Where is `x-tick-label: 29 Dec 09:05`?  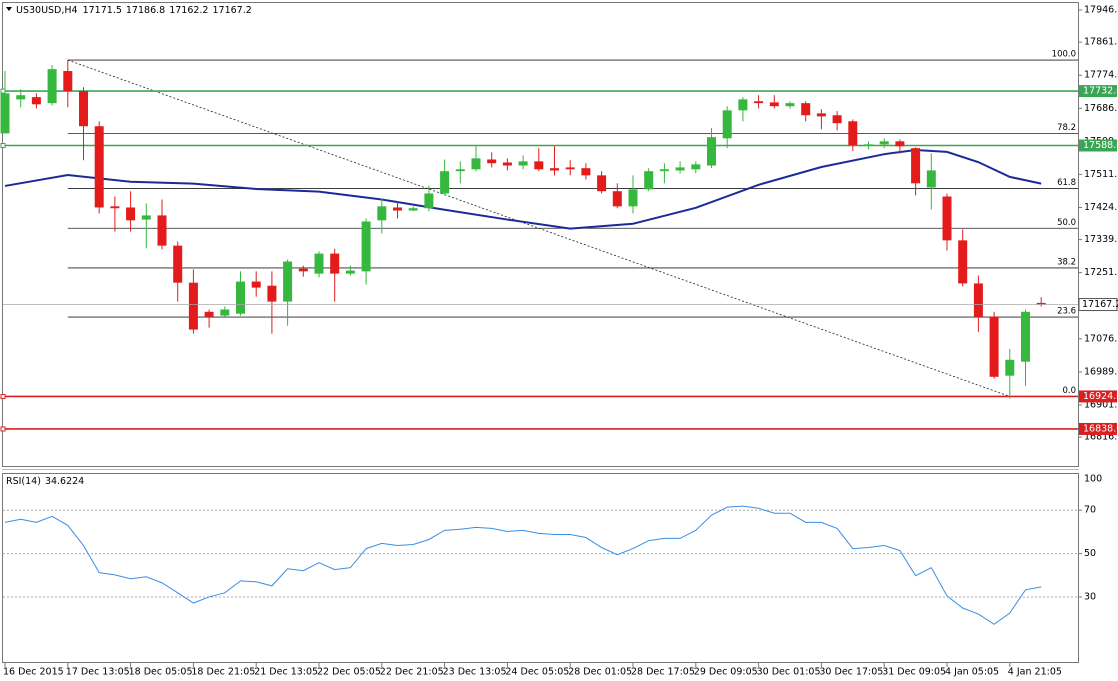 x-tick-label: 29 Dec 09:05 is located at coordinates (726, 672).